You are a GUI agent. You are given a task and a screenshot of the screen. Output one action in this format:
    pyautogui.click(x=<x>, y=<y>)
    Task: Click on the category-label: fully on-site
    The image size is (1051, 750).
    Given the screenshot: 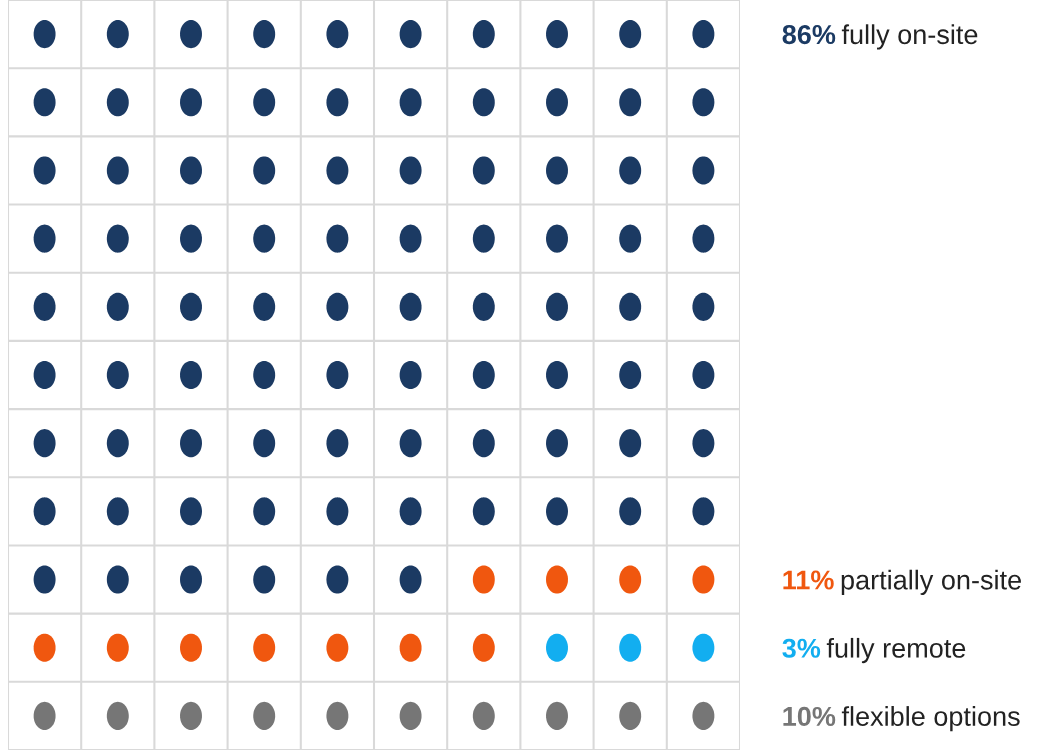 What is the action you would take?
    pyautogui.click(x=909, y=37)
    